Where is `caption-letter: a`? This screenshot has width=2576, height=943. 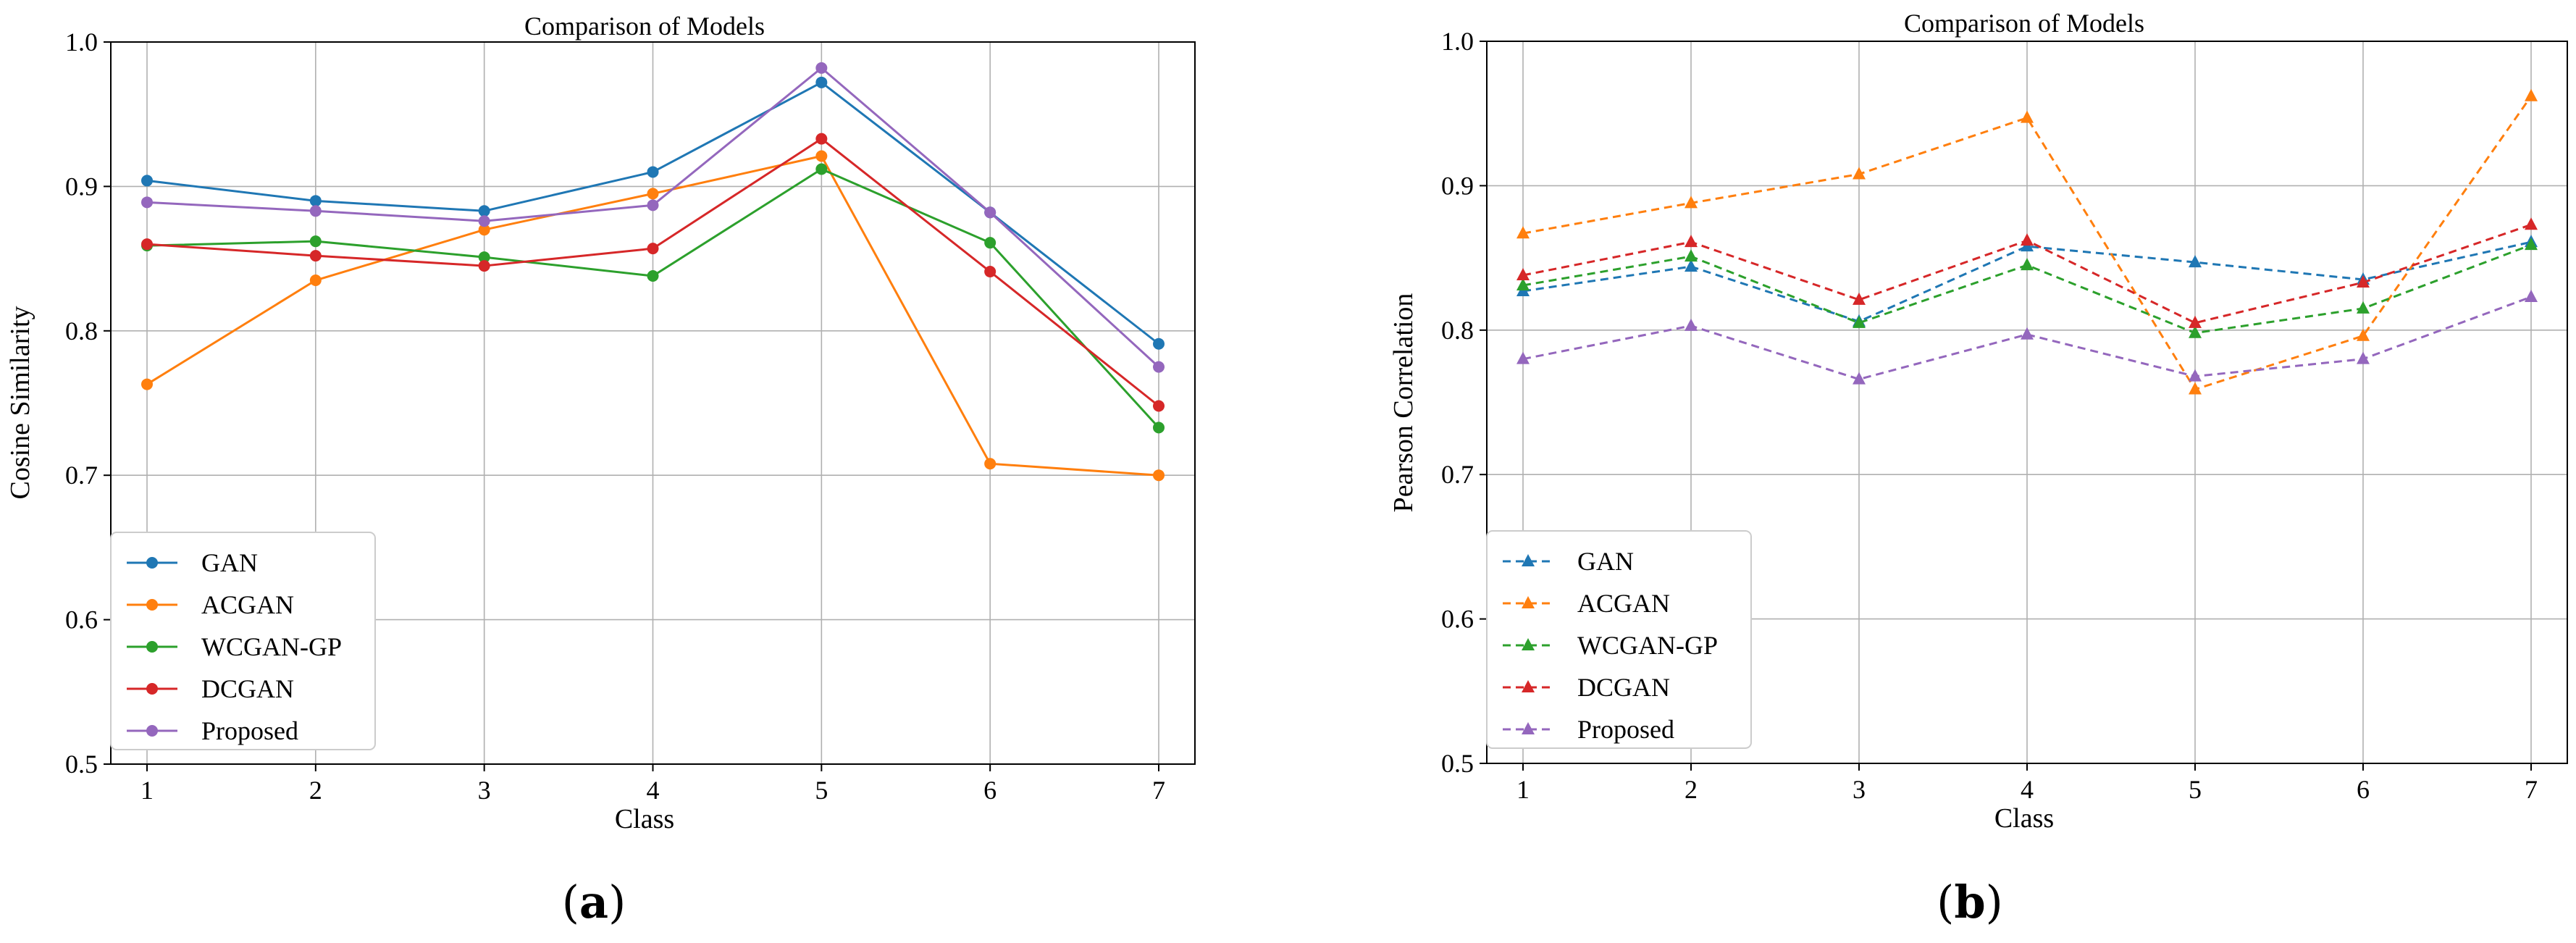 caption-letter: a is located at coordinates (593, 903).